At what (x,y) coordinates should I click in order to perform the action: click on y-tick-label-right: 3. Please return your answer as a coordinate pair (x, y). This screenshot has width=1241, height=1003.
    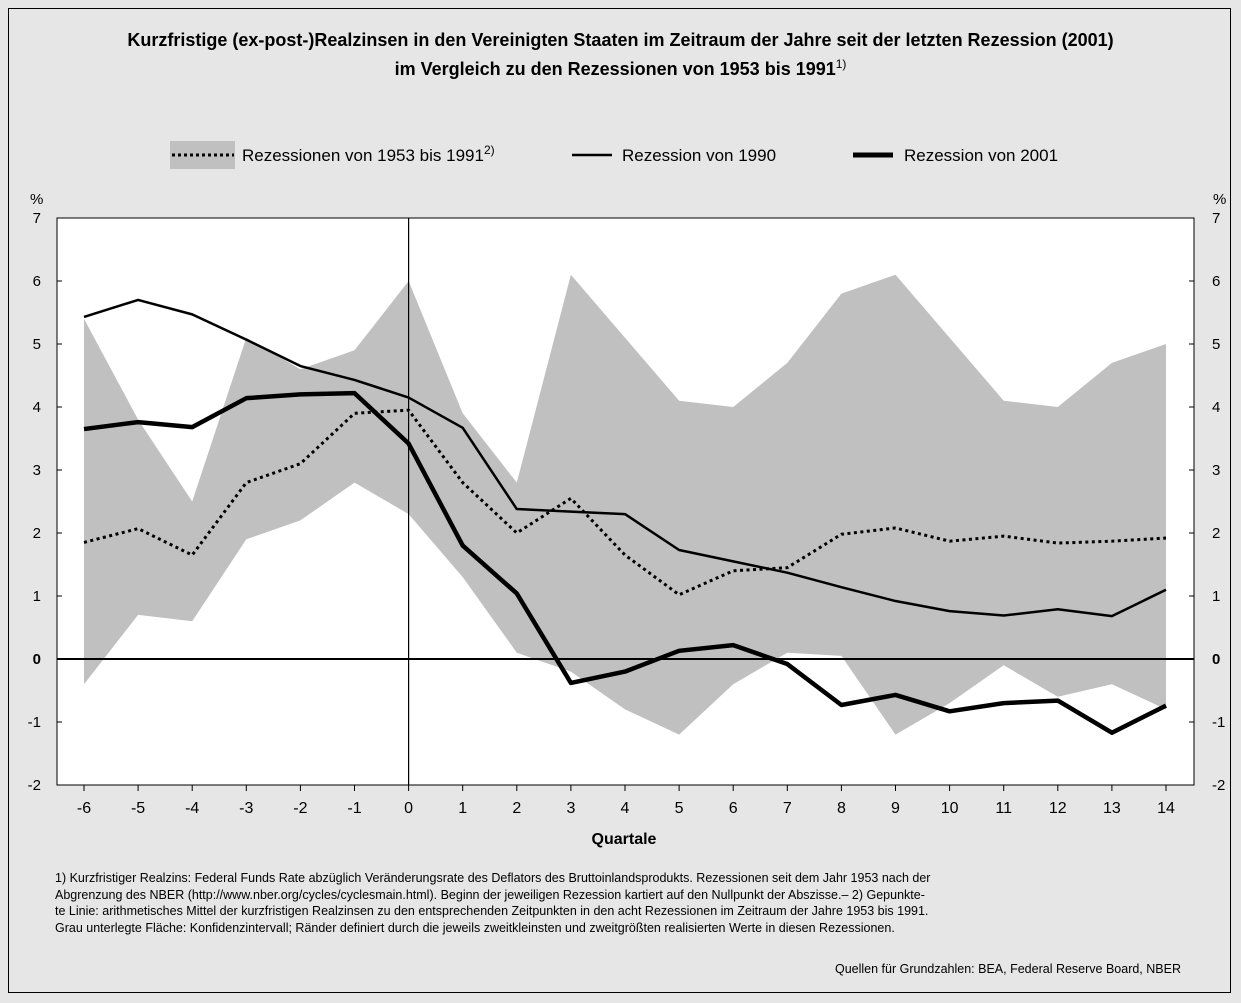
    Looking at the image, I should click on (1216, 470).